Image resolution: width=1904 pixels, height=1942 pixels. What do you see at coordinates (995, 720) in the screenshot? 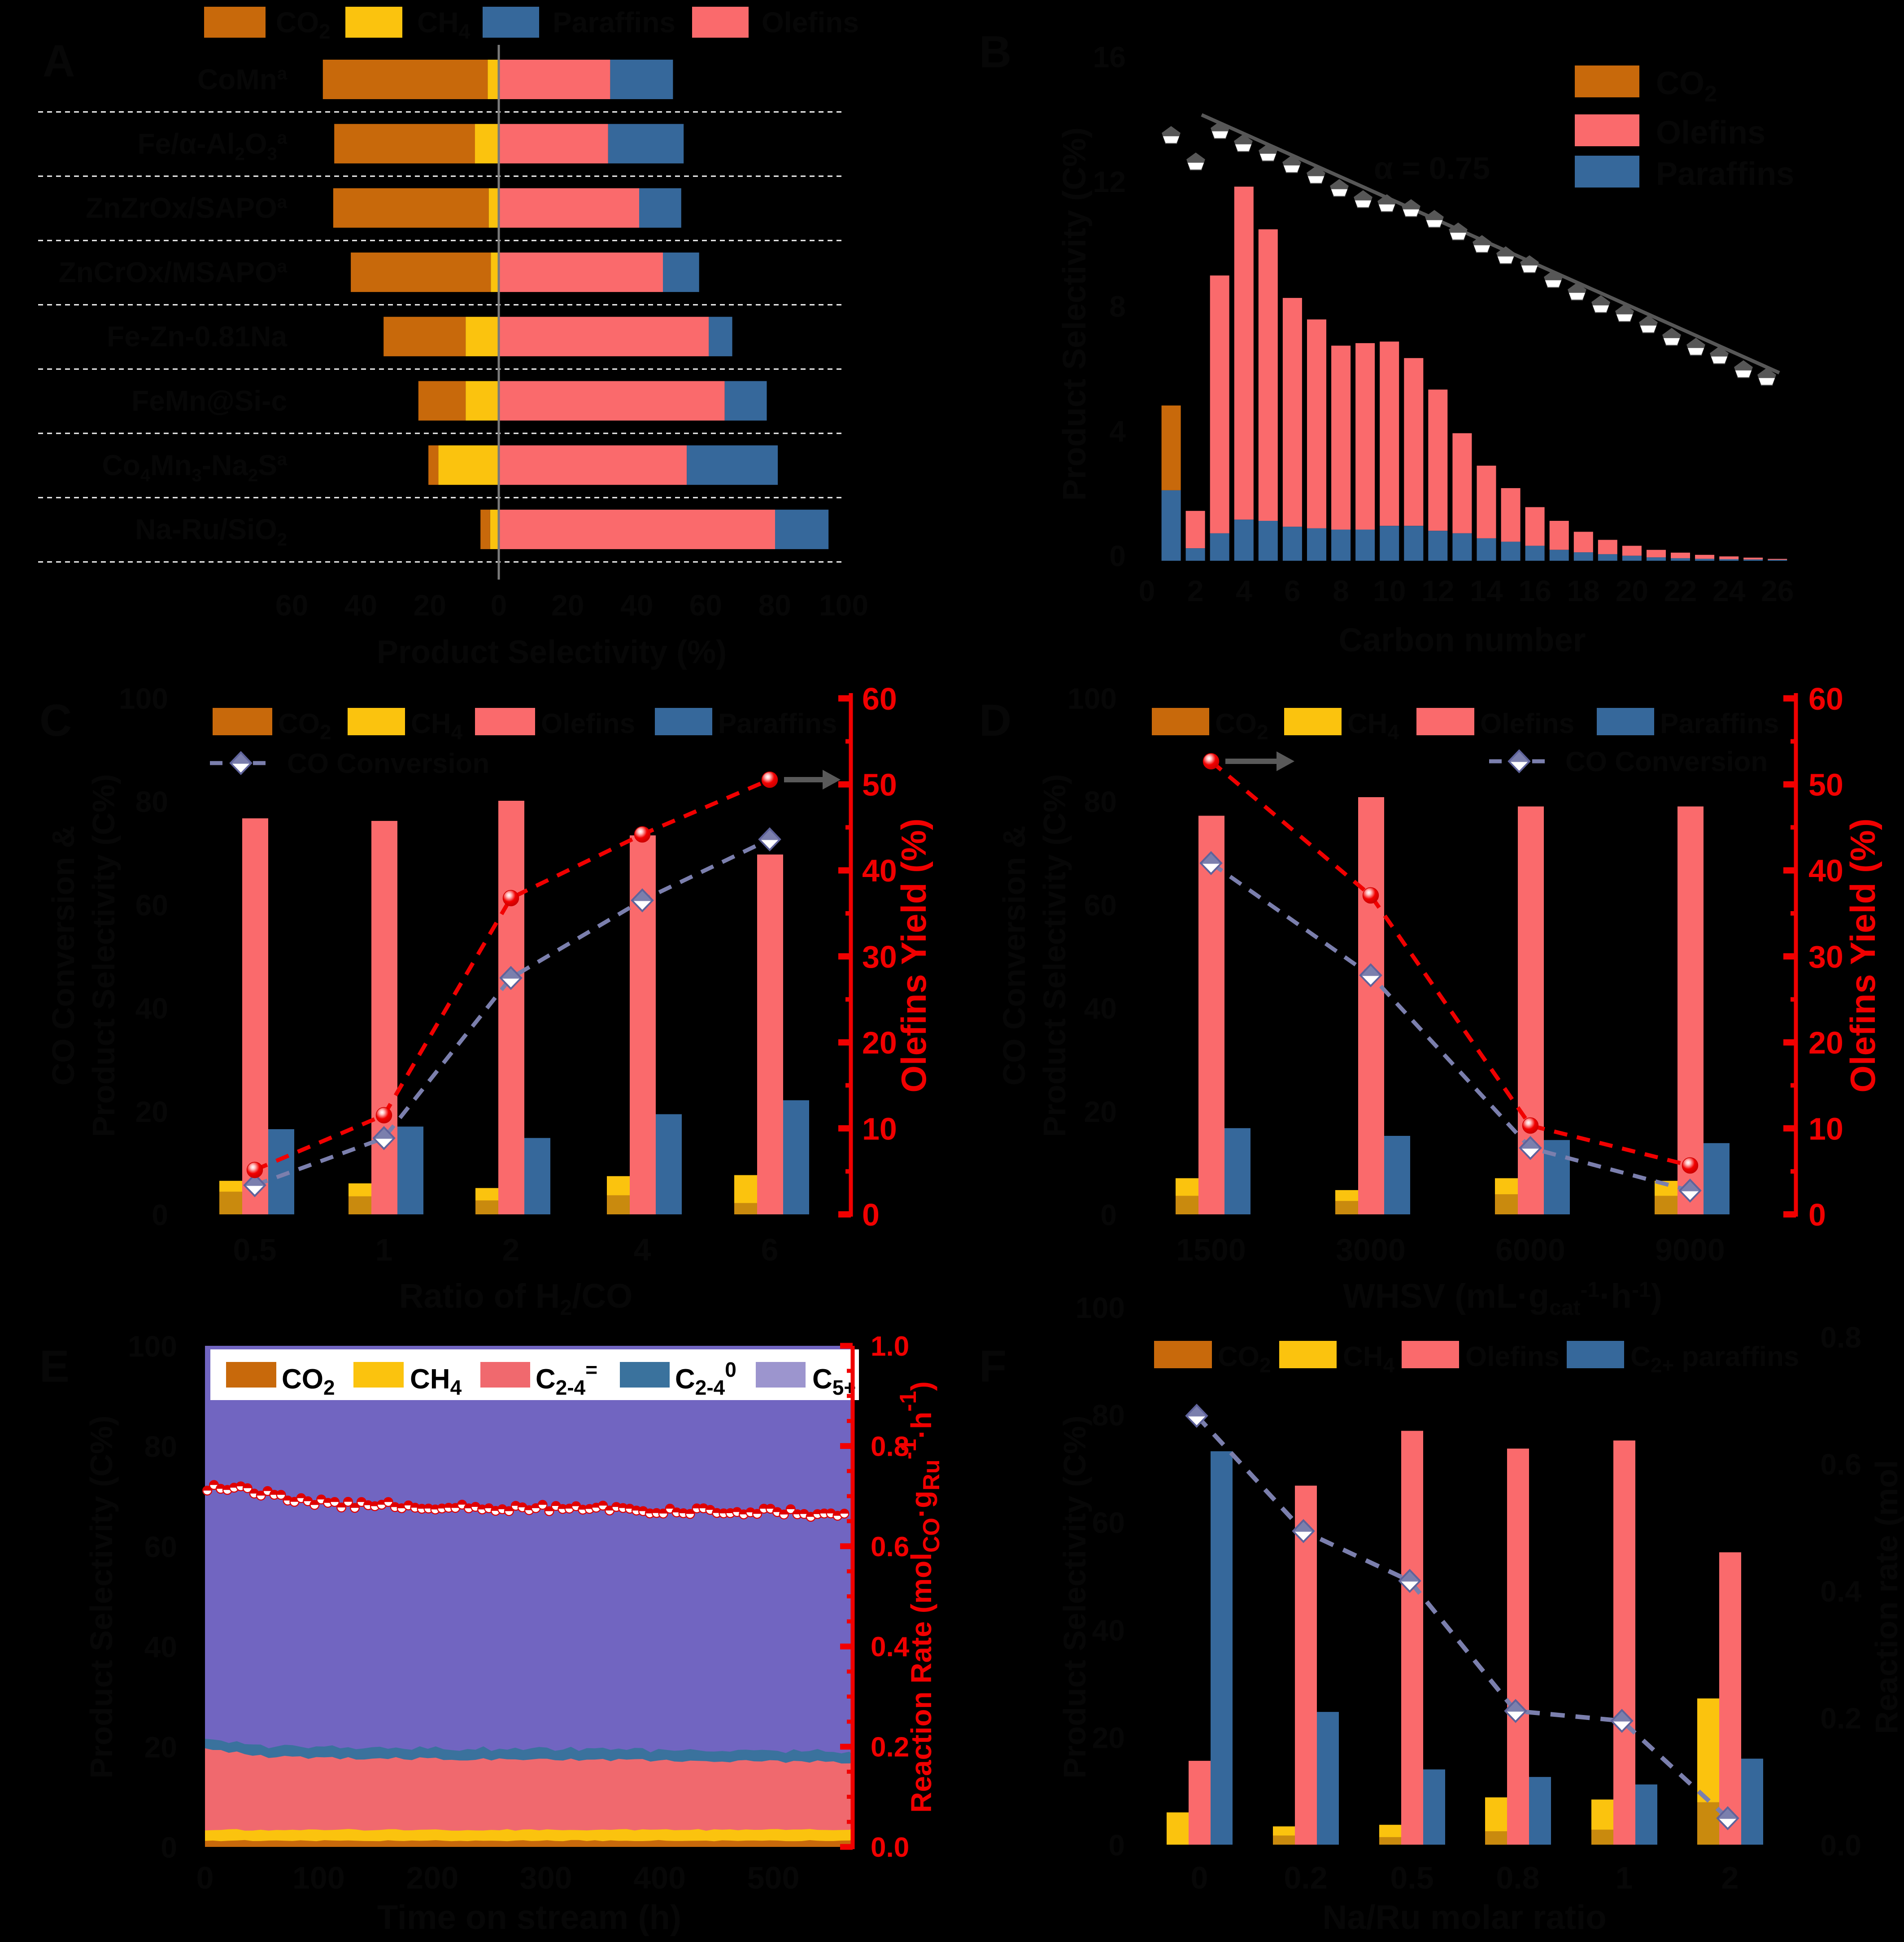
I see `svg-text: D` at bounding box center [995, 720].